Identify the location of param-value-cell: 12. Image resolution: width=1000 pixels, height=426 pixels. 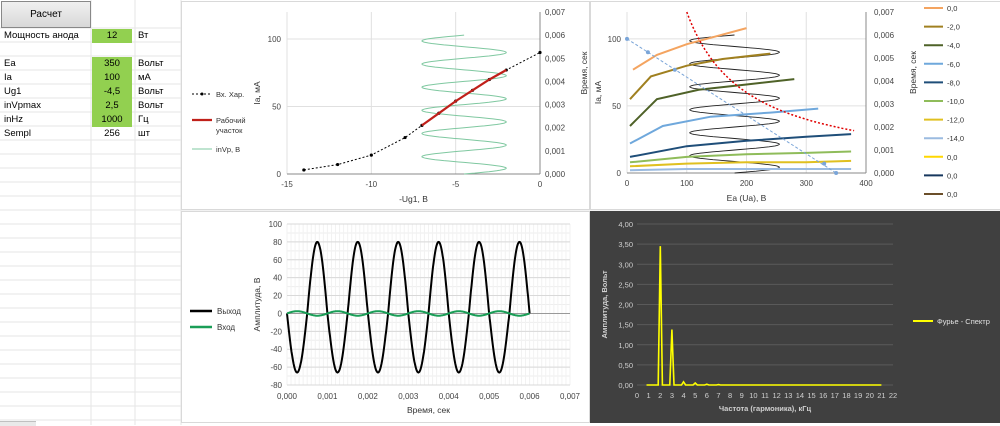
(112, 36).